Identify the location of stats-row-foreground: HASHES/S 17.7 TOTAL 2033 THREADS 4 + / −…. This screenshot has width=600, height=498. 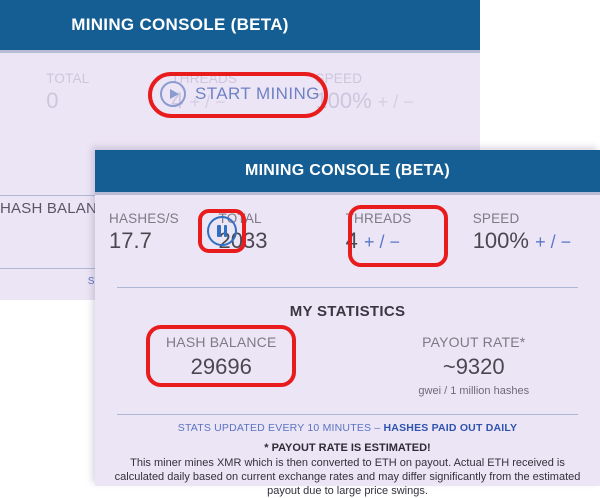
(347, 224).